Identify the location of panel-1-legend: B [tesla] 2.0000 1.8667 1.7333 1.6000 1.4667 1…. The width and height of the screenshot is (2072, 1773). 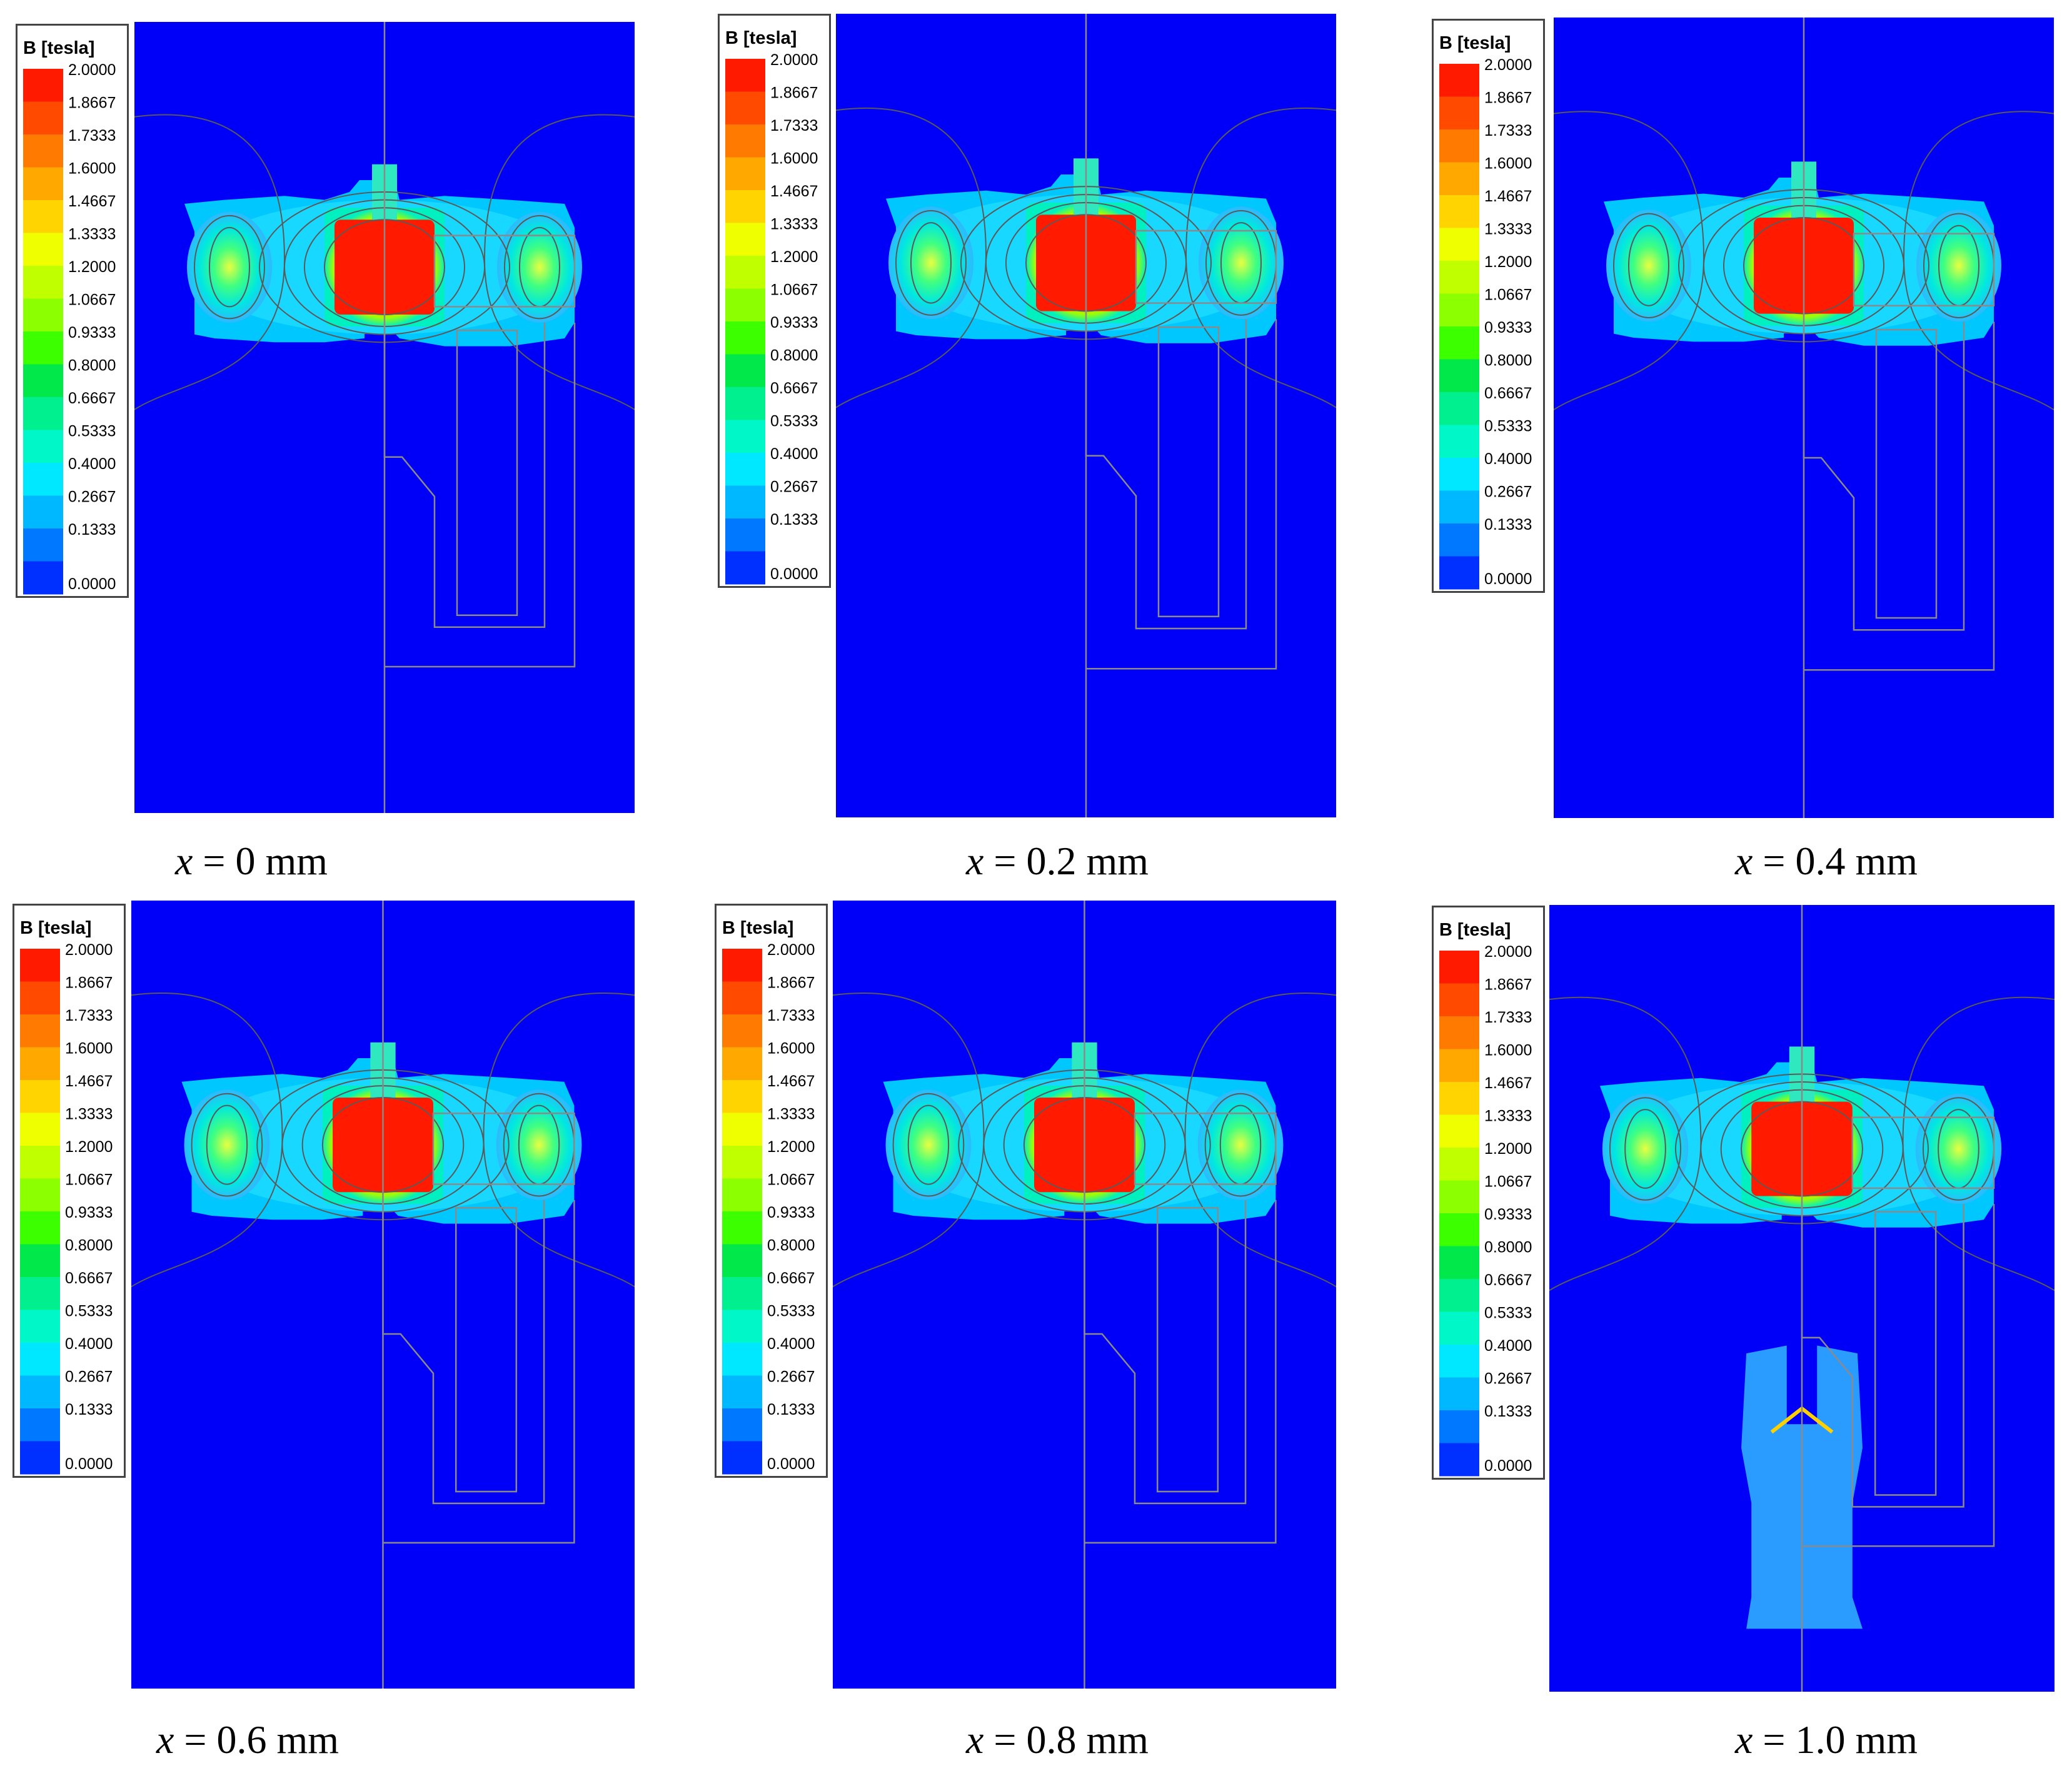
(72, 311).